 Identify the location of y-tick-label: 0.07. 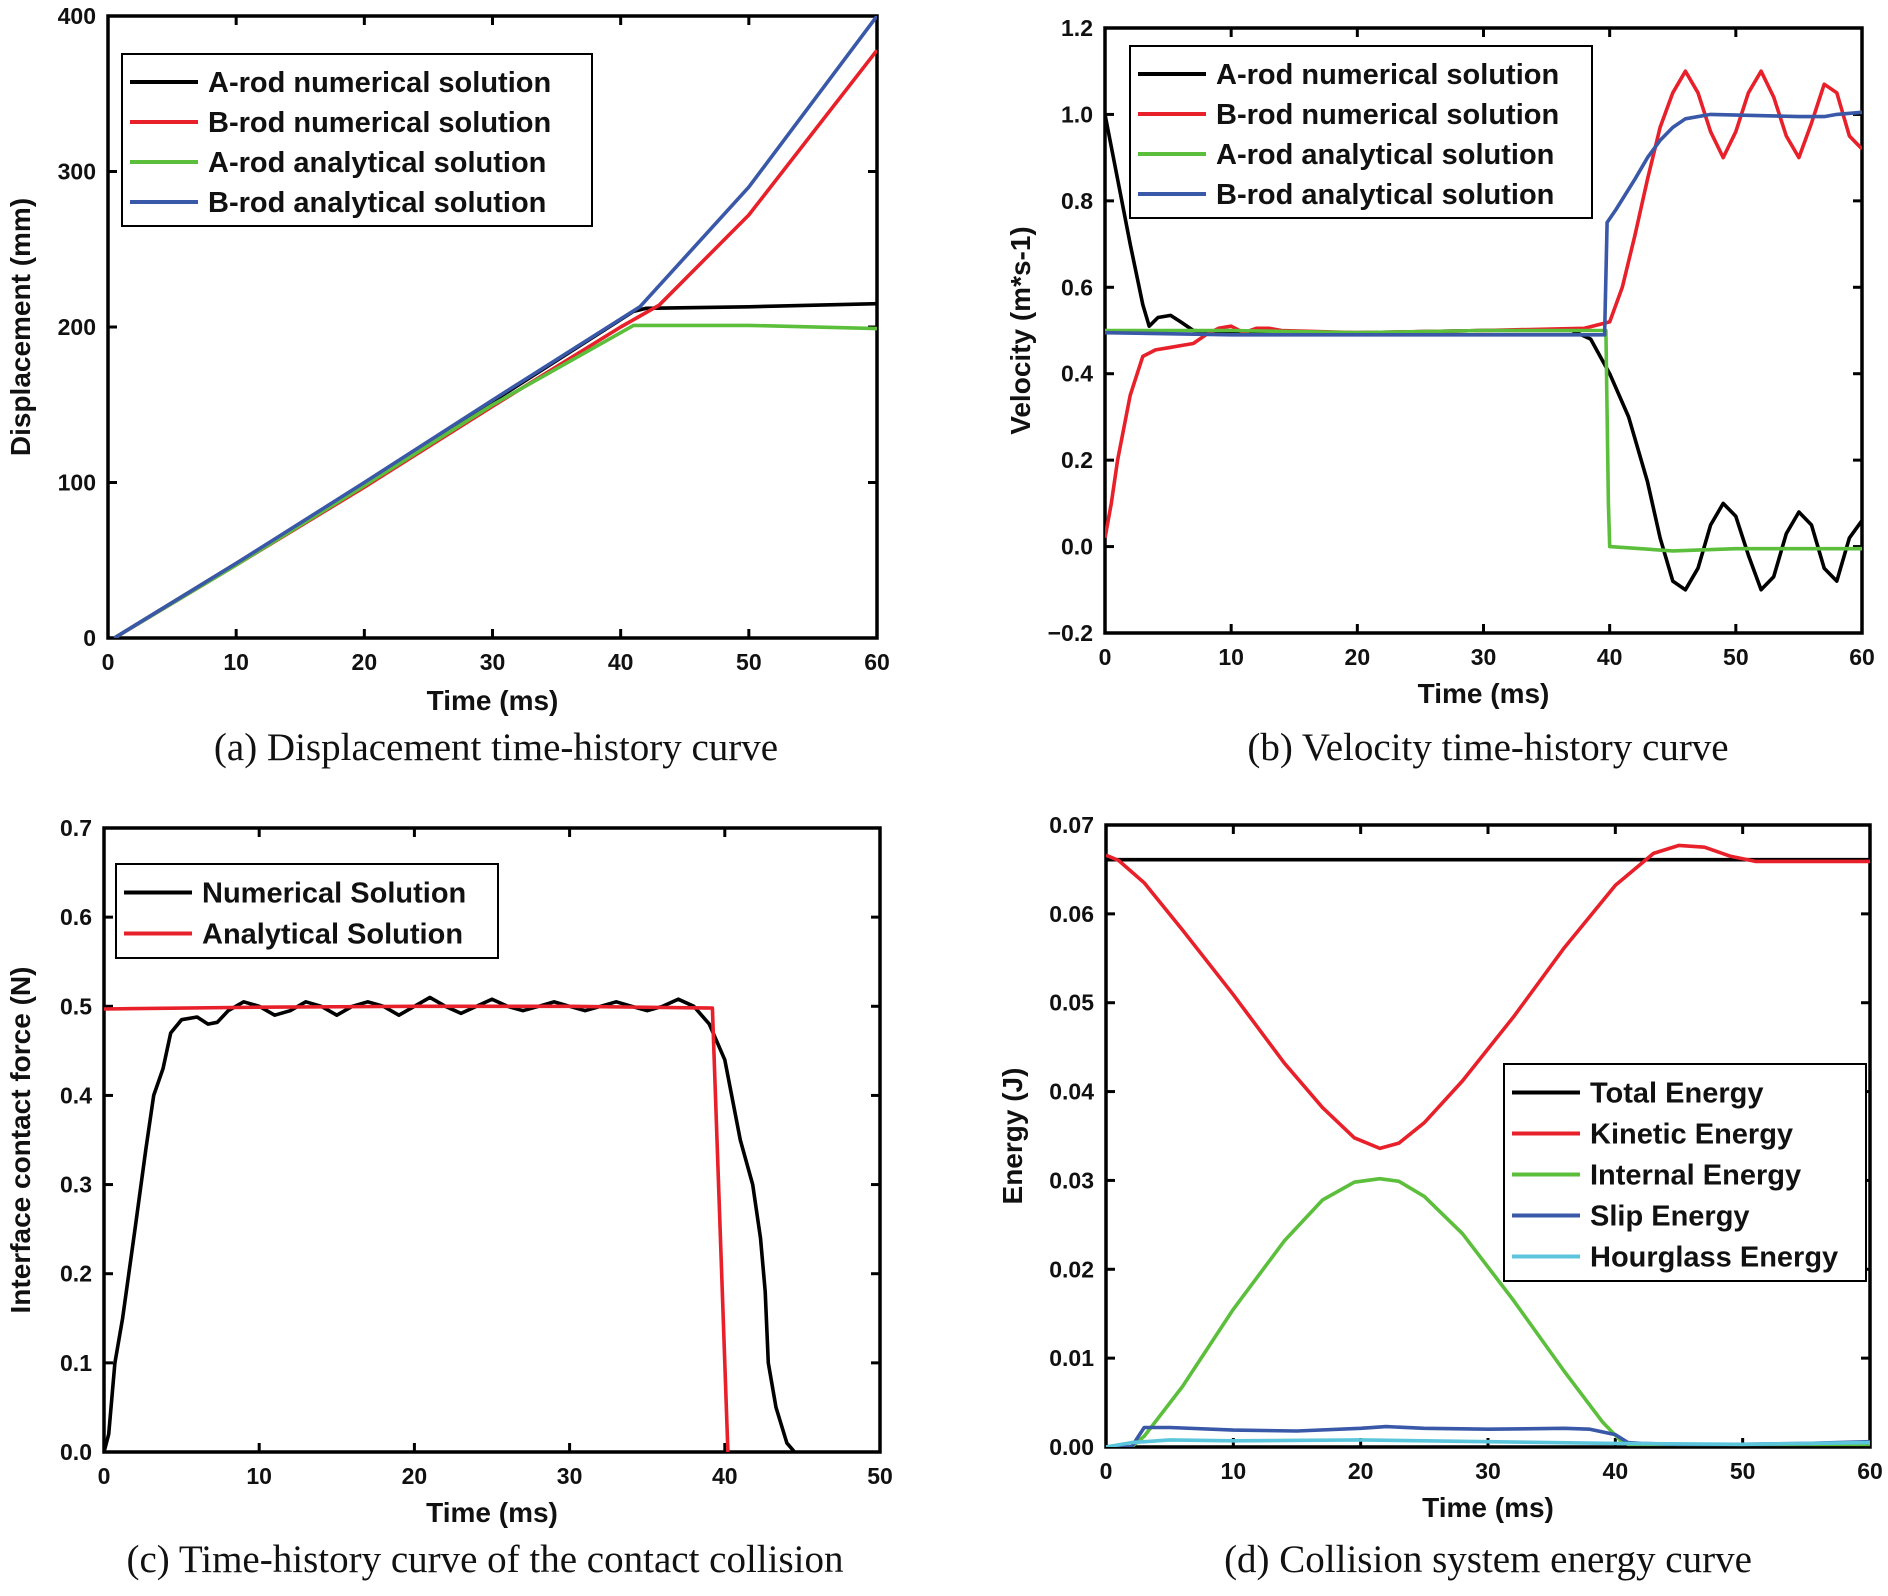
(1071, 825).